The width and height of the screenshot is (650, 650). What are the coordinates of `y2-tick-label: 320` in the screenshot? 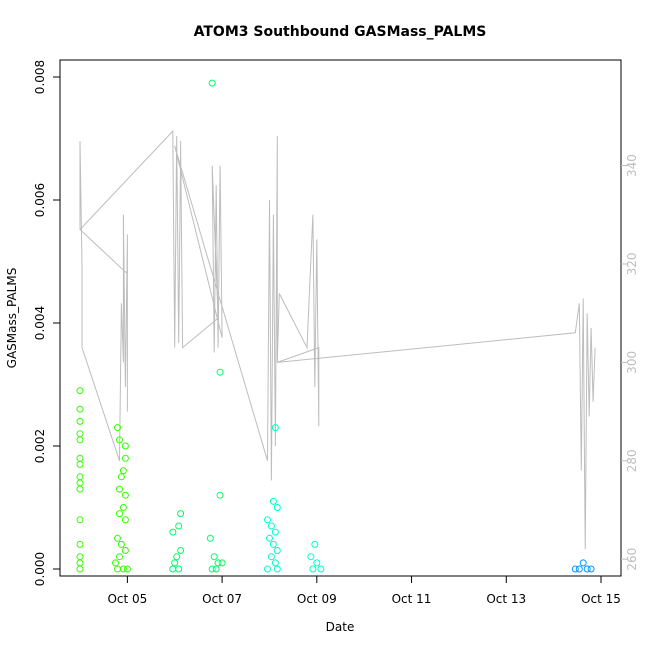 It's located at (632, 264).